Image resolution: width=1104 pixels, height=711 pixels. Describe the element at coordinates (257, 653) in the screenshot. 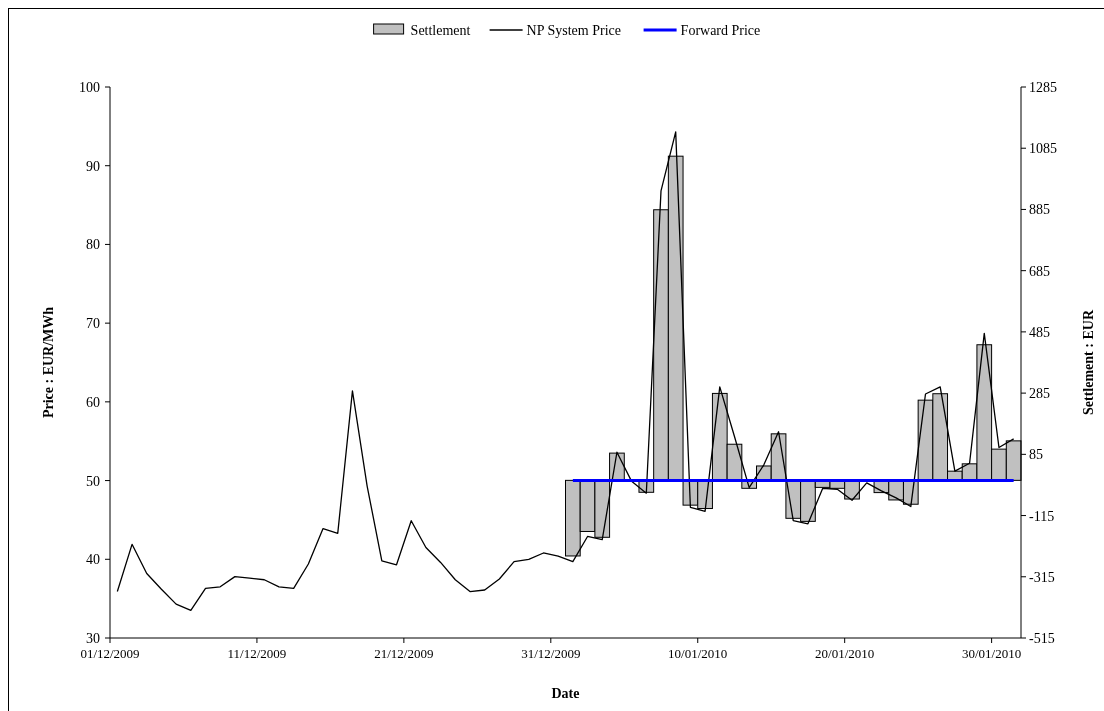

I see `x-tick-label: 11/12/2009` at that location.